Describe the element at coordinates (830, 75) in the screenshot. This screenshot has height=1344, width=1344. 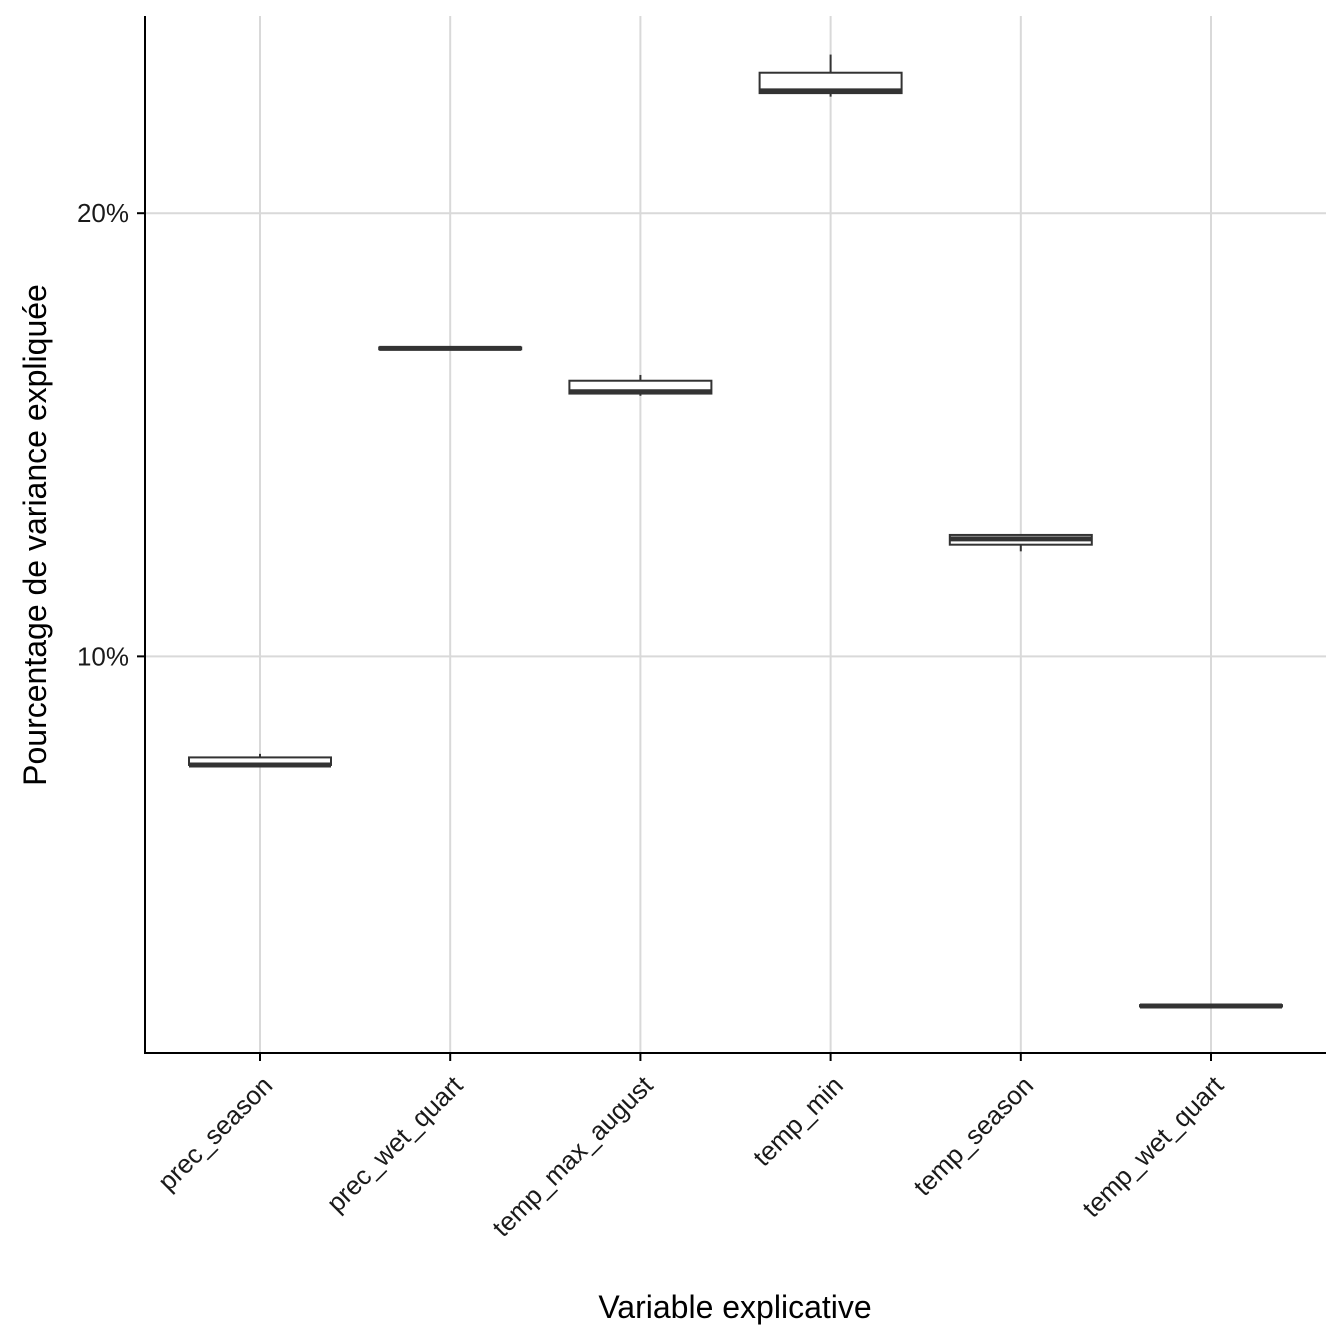
I see `box-temp_min` at that location.